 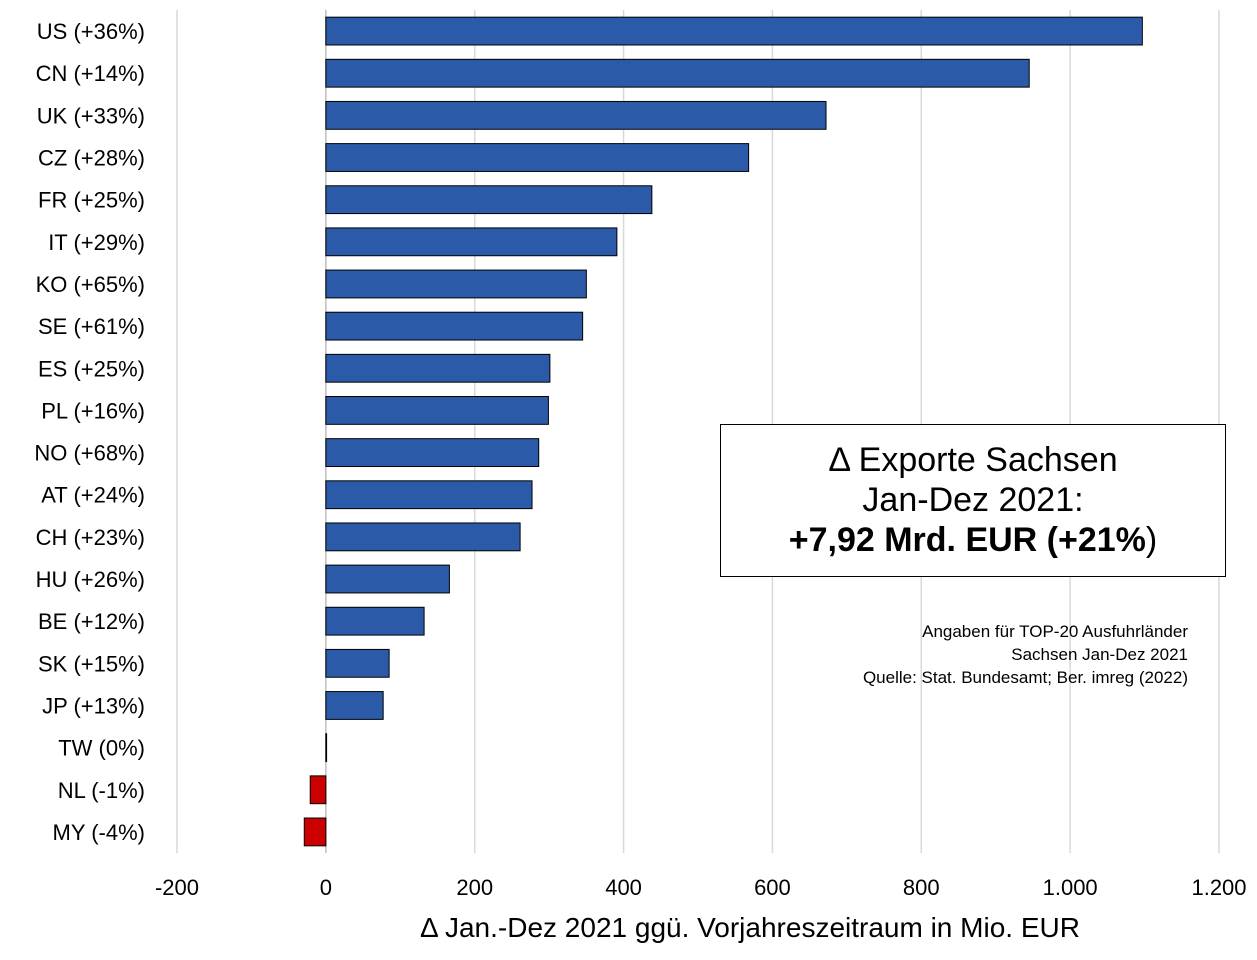 What do you see at coordinates (90, 537) in the screenshot?
I see `category-label: CH (+23%)` at bounding box center [90, 537].